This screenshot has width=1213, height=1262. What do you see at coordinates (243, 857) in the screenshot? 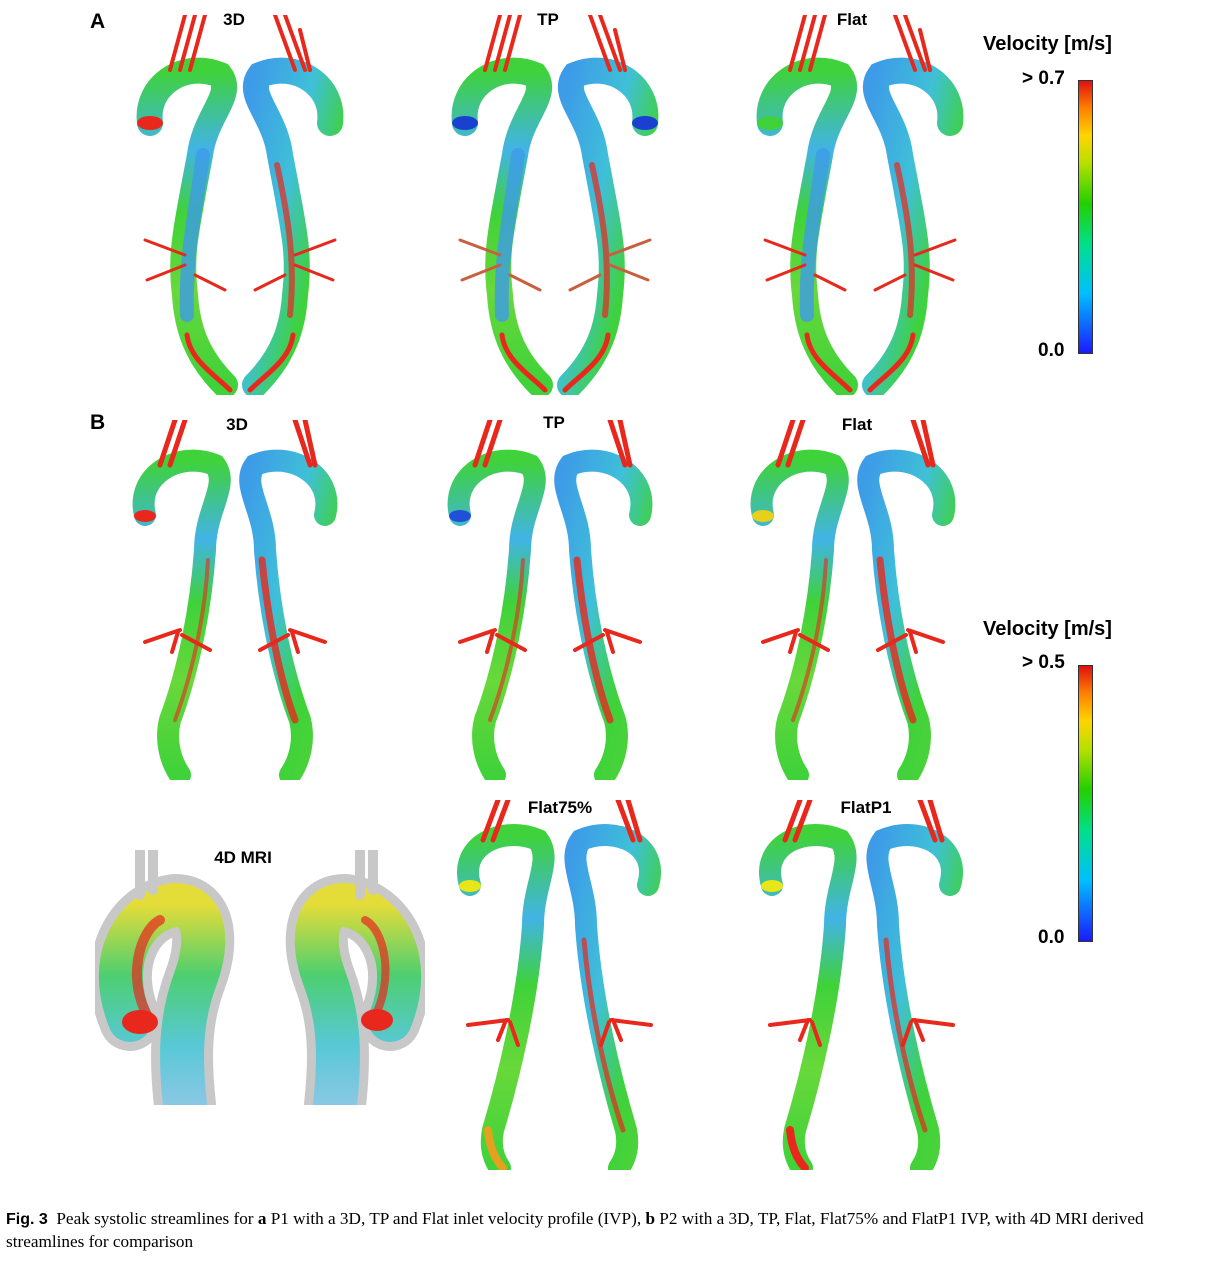
I see `panel-b-title-4dmri: 4D MRI` at bounding box center [243, 857].